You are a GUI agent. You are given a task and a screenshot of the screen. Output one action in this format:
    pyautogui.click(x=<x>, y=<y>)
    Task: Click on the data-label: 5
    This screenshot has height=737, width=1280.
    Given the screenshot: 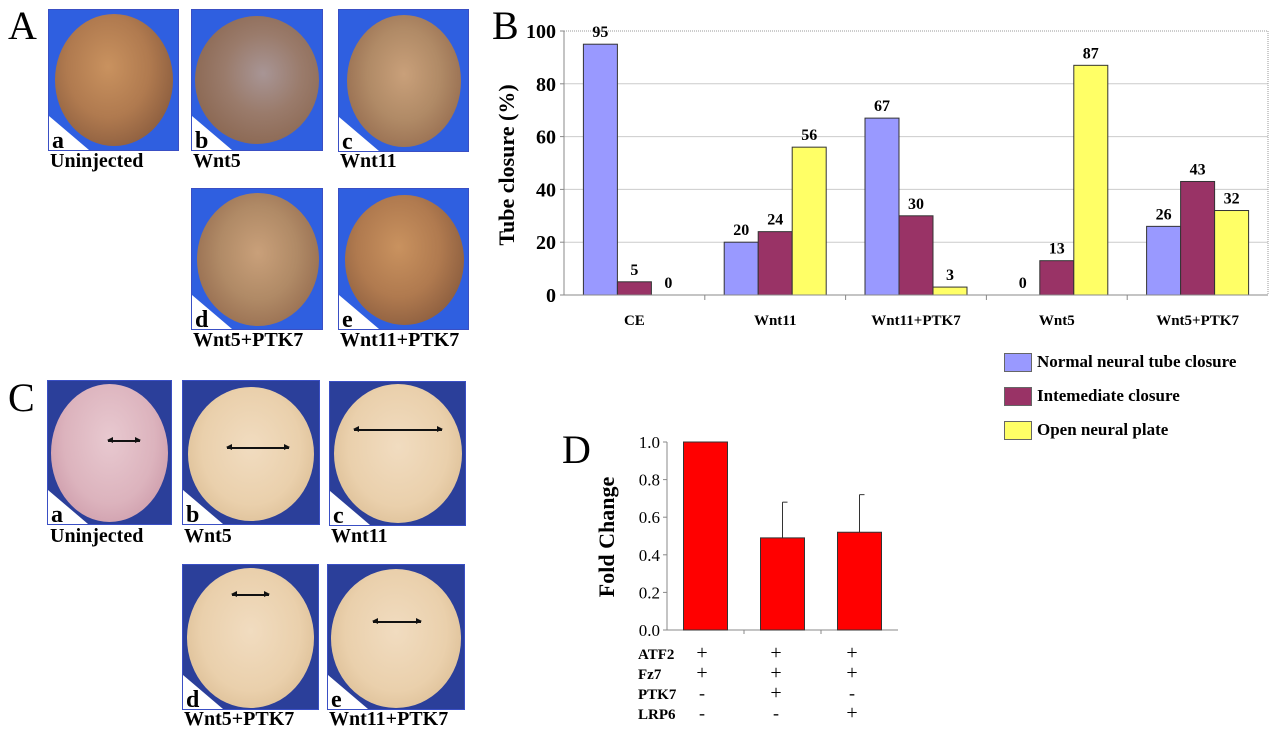 What is the action you would take?
    pyautogui.click(x=634, y=270)
    